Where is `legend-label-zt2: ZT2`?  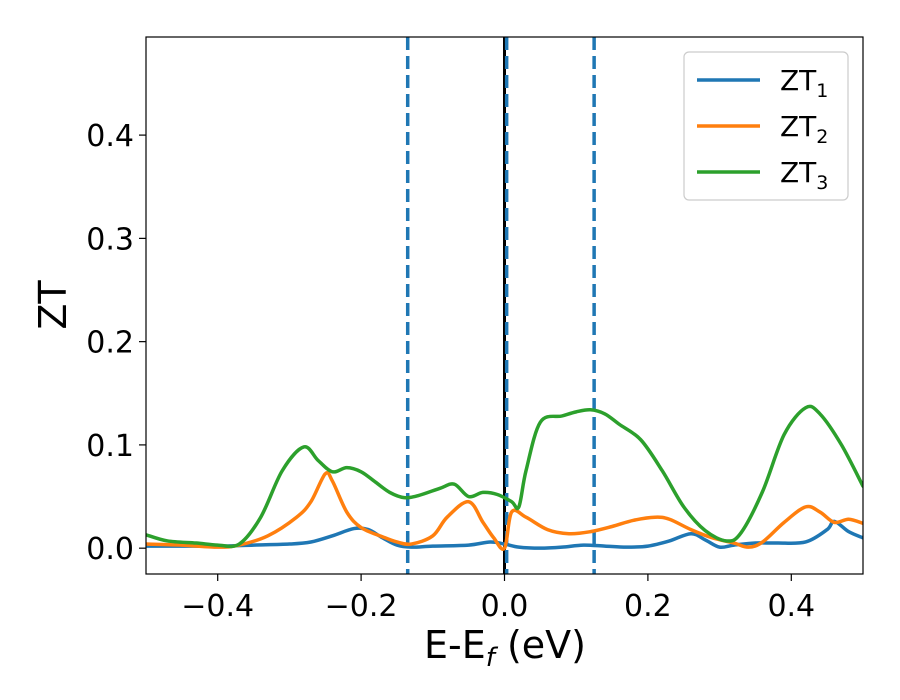 legend-label-zt2: ZT2 is located at coordinates (804, 129).